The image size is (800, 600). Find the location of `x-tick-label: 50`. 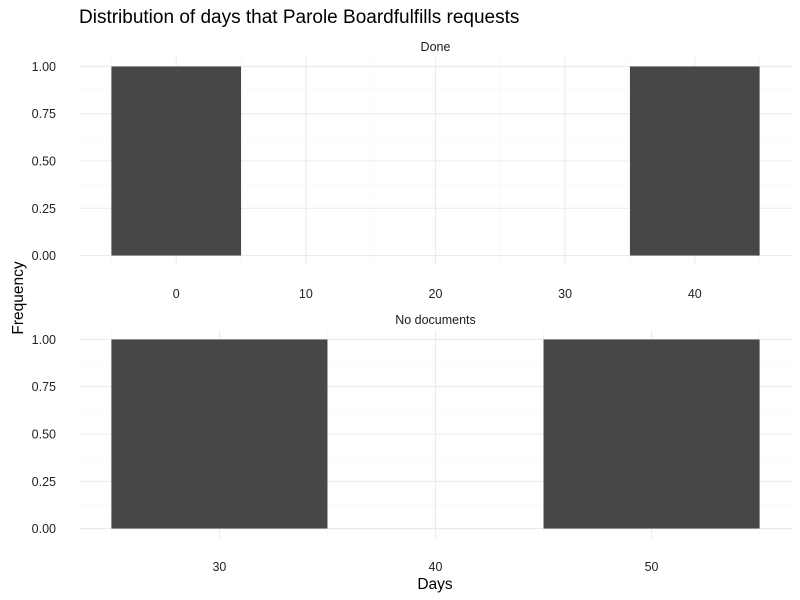

x-tick-label: 50 is located at coordinates (652, 567).